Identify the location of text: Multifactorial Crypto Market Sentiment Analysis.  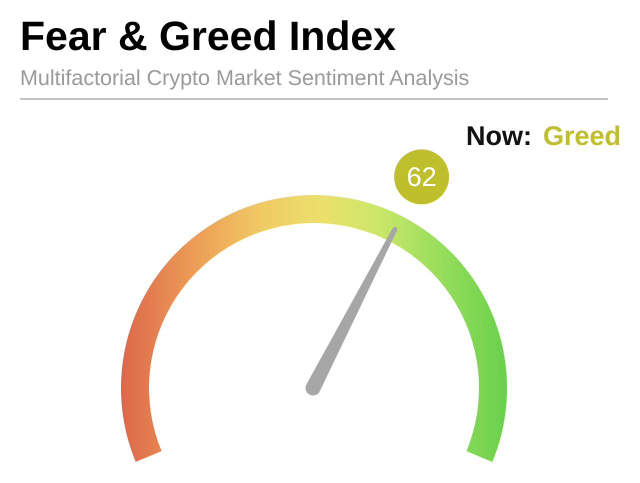
(245, 78).